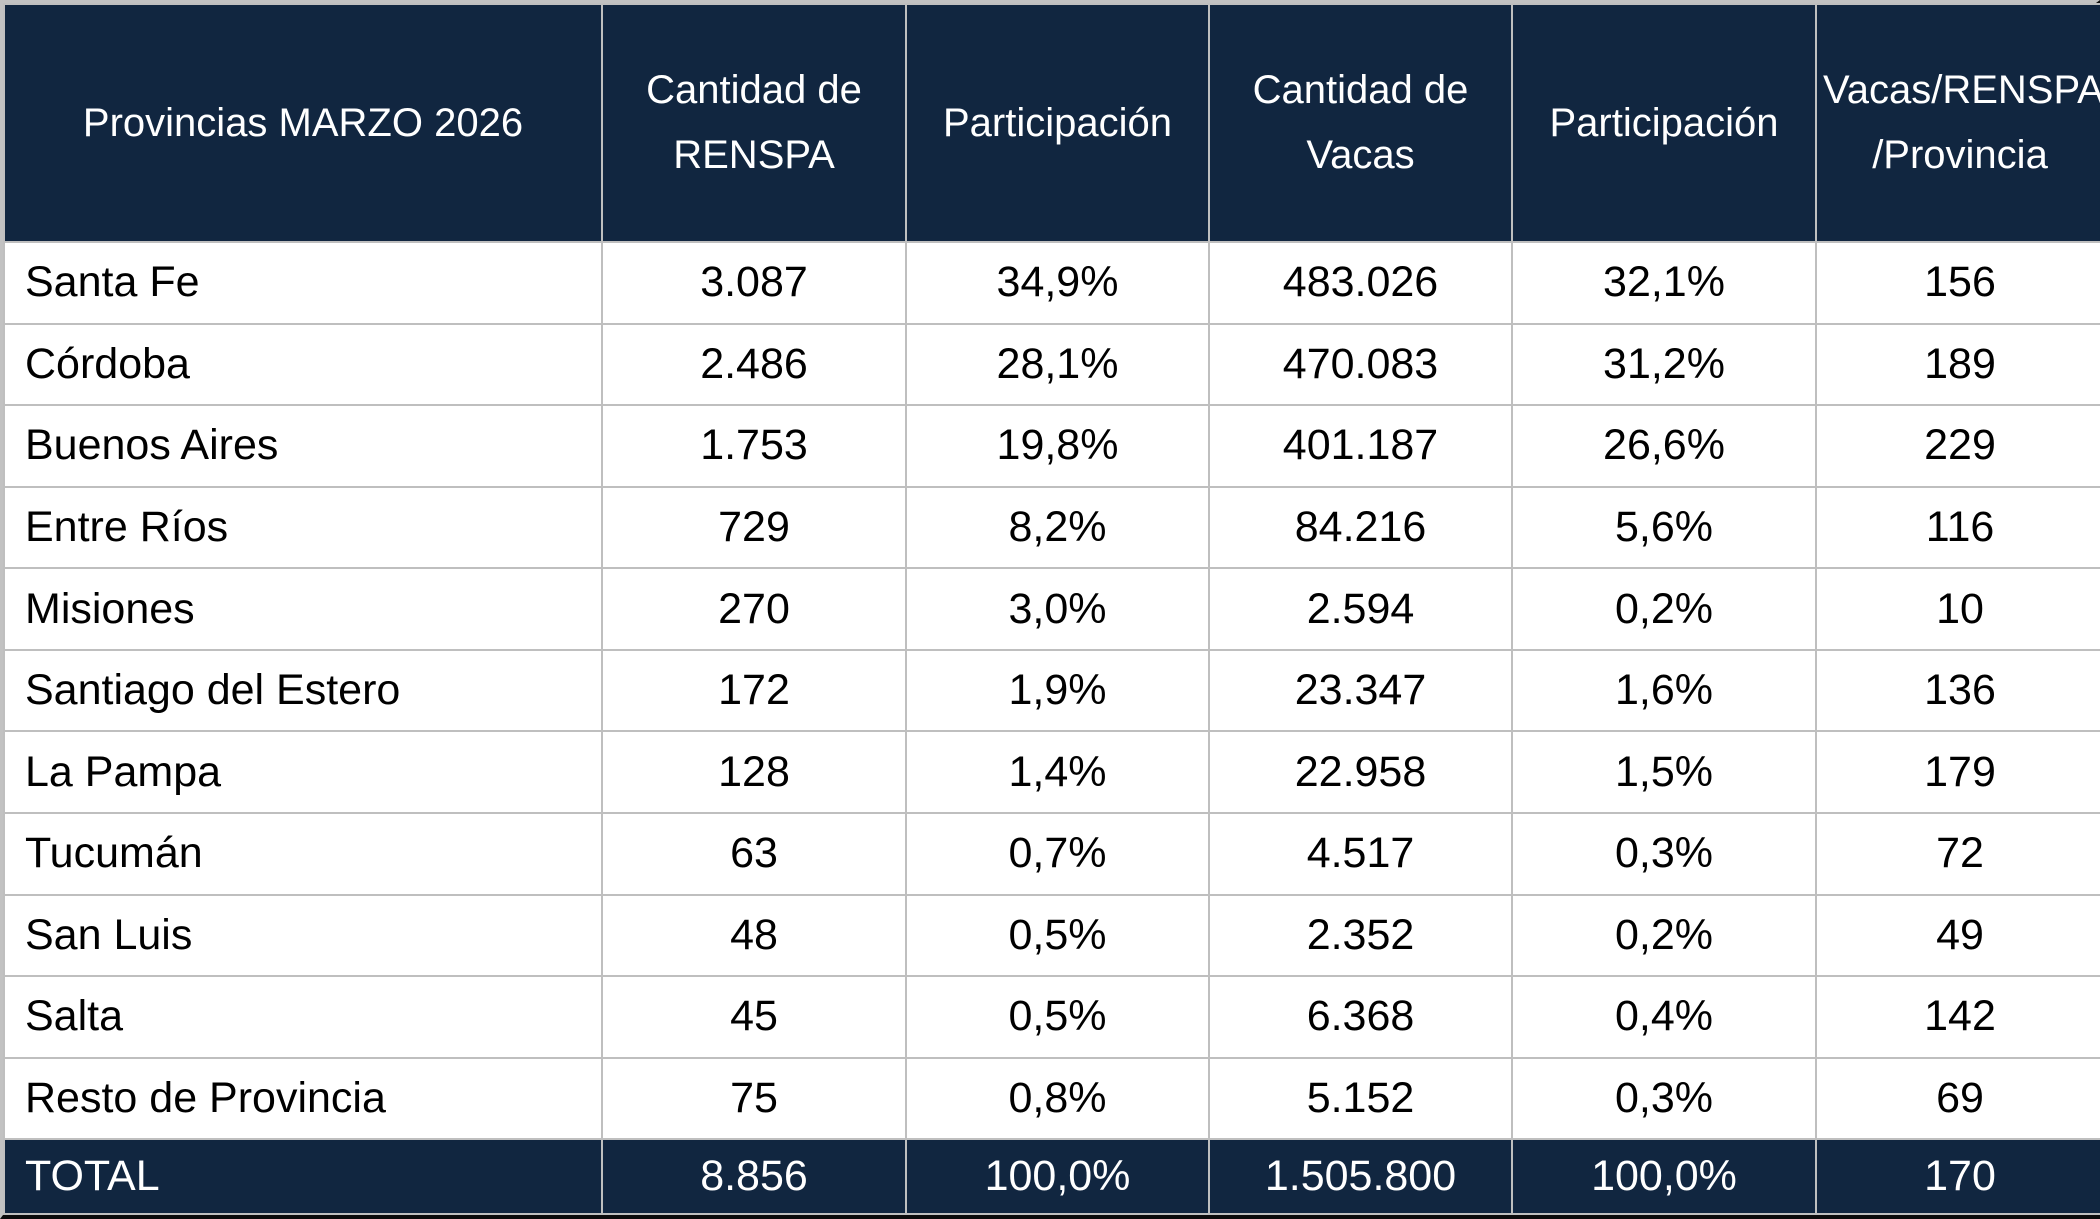 This screenshot has width=2100, height=1219. Describe the element at coordinates (1057, 364) in the screenshot. I see `renspa-share-cell: 28,1%` at that location.